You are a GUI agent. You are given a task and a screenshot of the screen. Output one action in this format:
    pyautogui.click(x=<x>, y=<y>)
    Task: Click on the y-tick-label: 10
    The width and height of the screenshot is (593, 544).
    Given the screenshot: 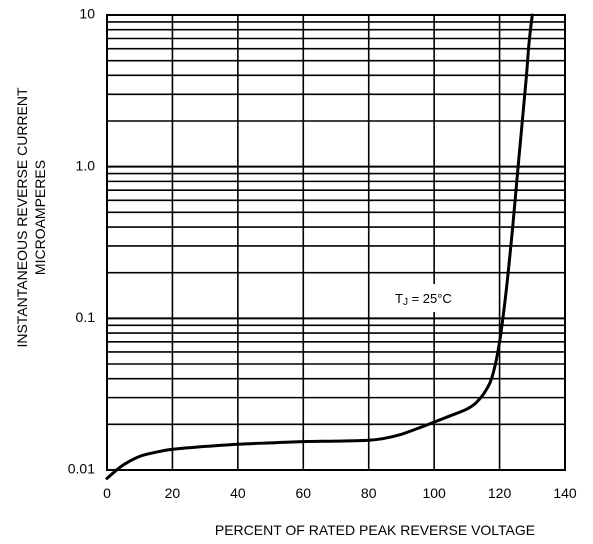 What is the action you would take?
    pyautogui.click(x=87, y=14)
    